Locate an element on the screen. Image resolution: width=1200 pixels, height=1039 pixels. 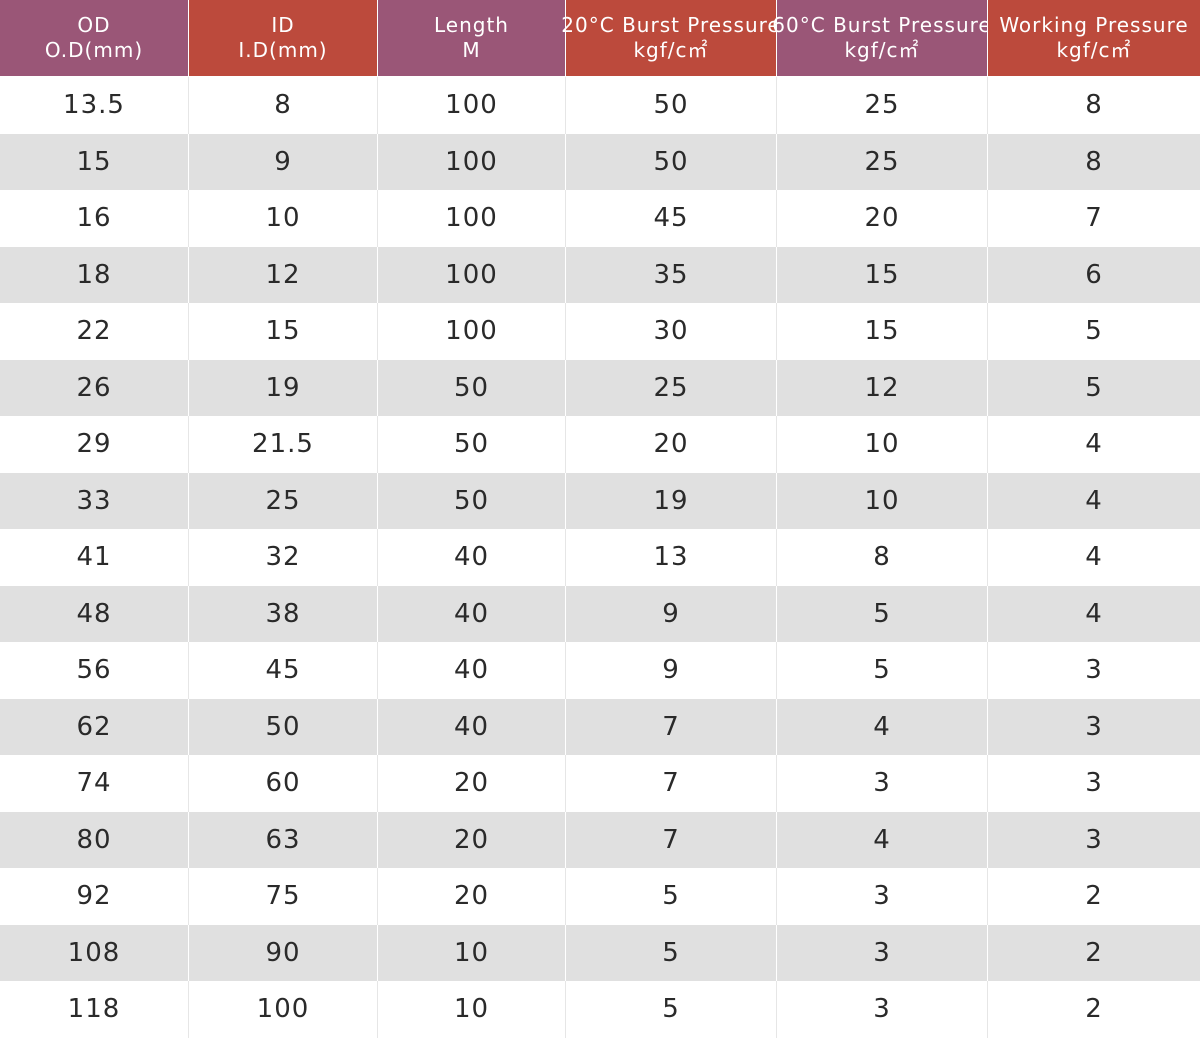
header-od: OD O.D(mm) is located at coordinates (94, 38).